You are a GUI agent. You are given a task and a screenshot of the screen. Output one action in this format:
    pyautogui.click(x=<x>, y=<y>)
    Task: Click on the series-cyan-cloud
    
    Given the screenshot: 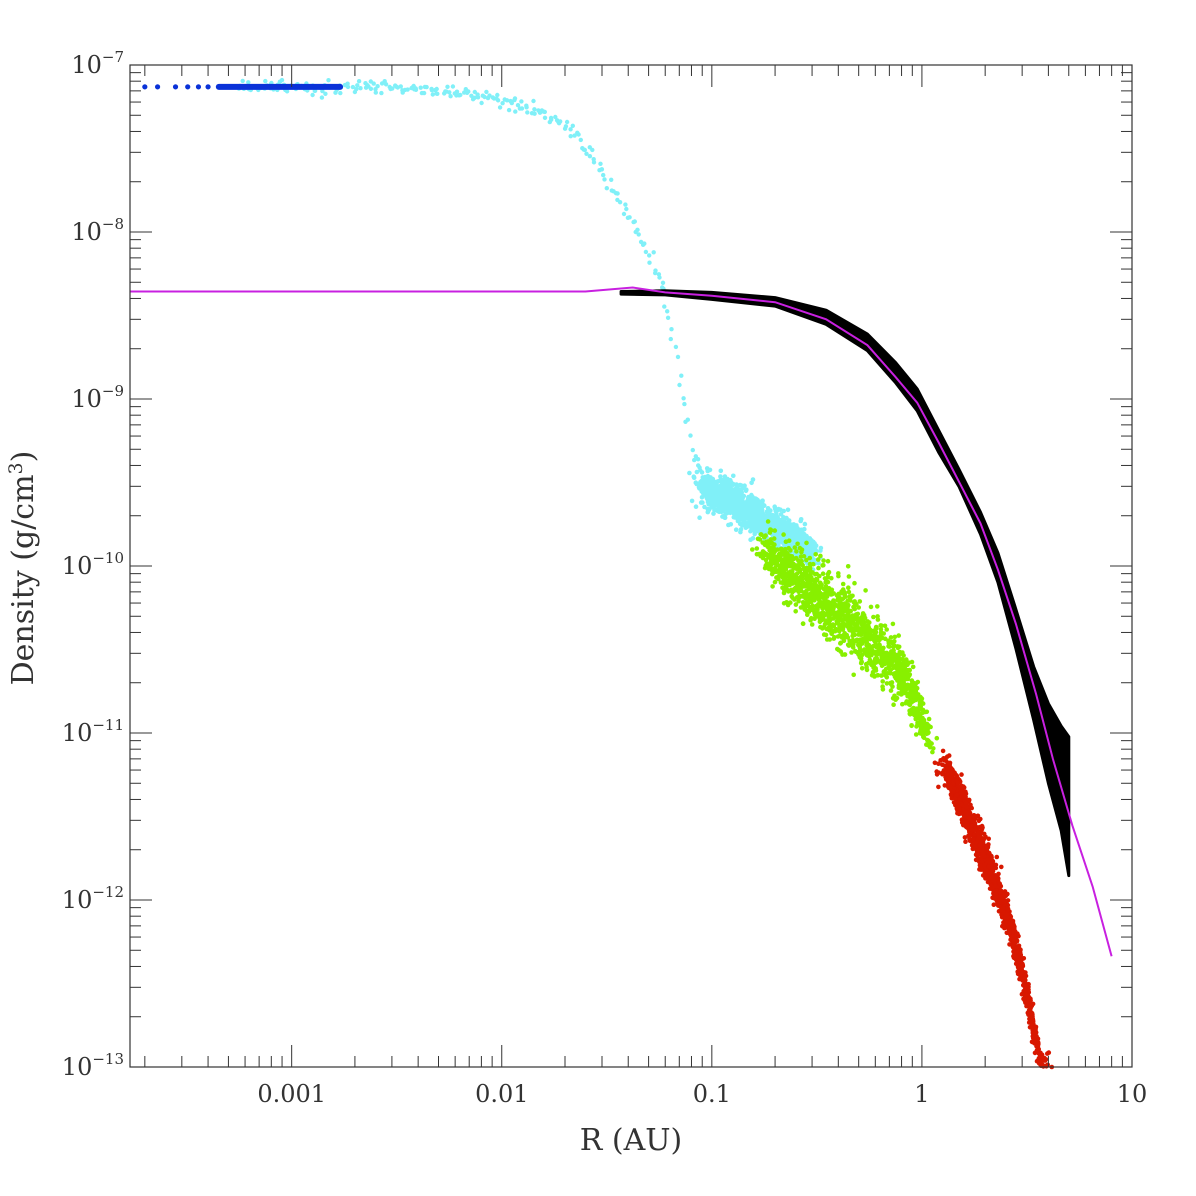 What is the action you would take?
    pyautogui.click(x=755, y=519)
    